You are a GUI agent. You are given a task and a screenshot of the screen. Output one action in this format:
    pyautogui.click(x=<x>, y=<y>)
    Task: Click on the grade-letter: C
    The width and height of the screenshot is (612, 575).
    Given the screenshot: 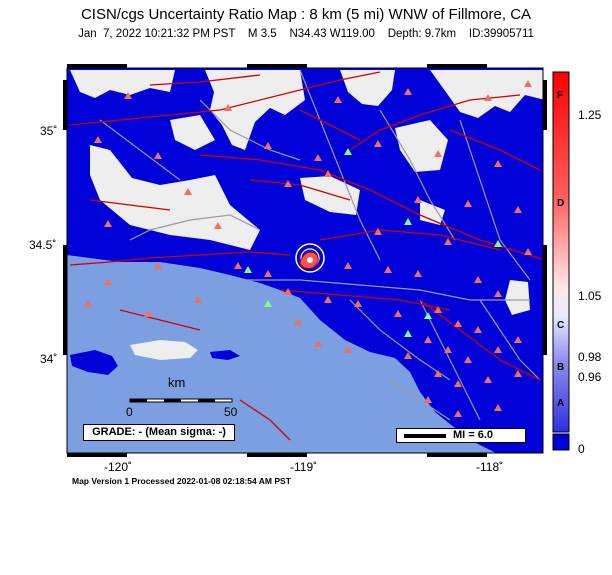 What is the action you would take?
    pyautogui.click(x=561, y=325)
    